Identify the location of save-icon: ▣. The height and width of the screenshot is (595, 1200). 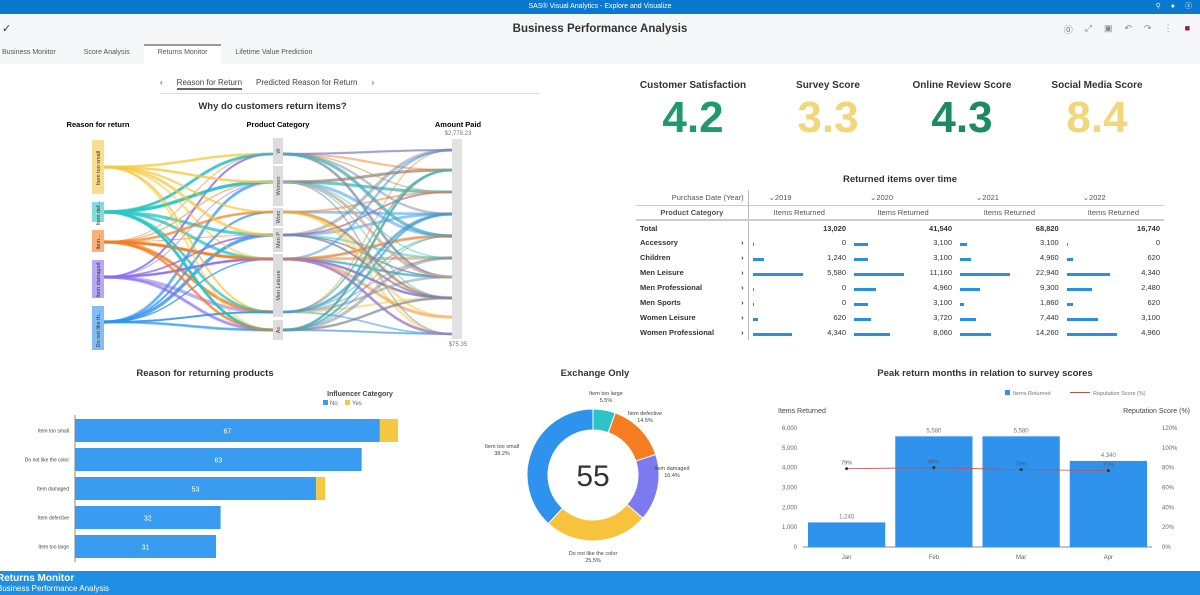
(1108, 28).